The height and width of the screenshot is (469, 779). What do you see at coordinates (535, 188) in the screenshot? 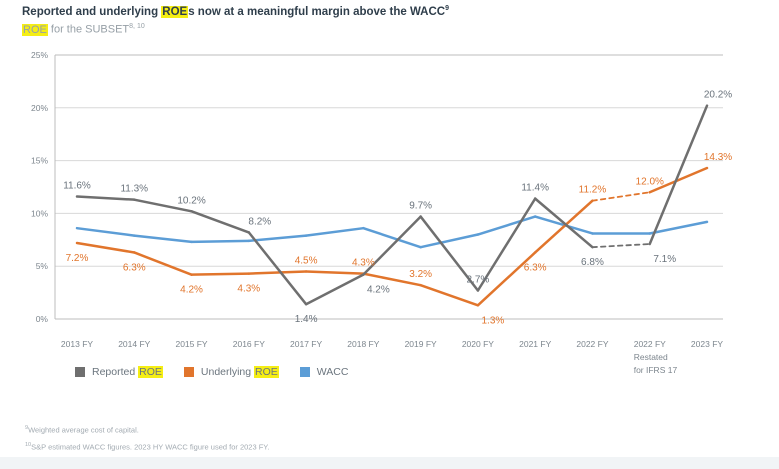
I see `data-label-reported-roe-2021-fy: 11.4%` at bounding box center [535, 188].